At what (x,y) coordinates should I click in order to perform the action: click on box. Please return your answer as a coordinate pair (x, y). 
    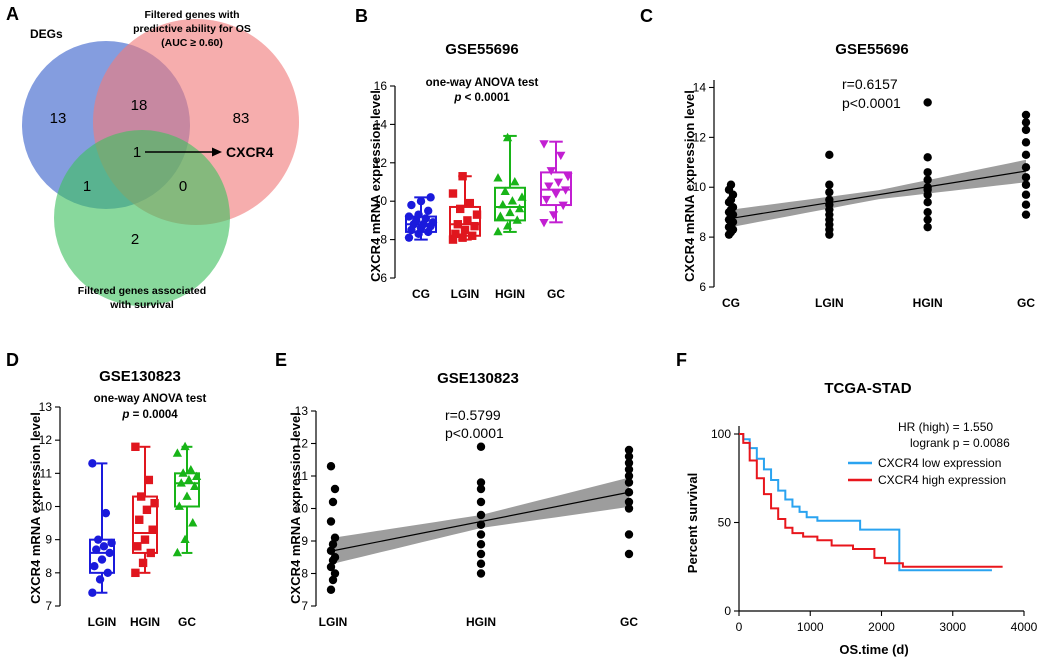
    Looking at the image, I should click on (510, 204).